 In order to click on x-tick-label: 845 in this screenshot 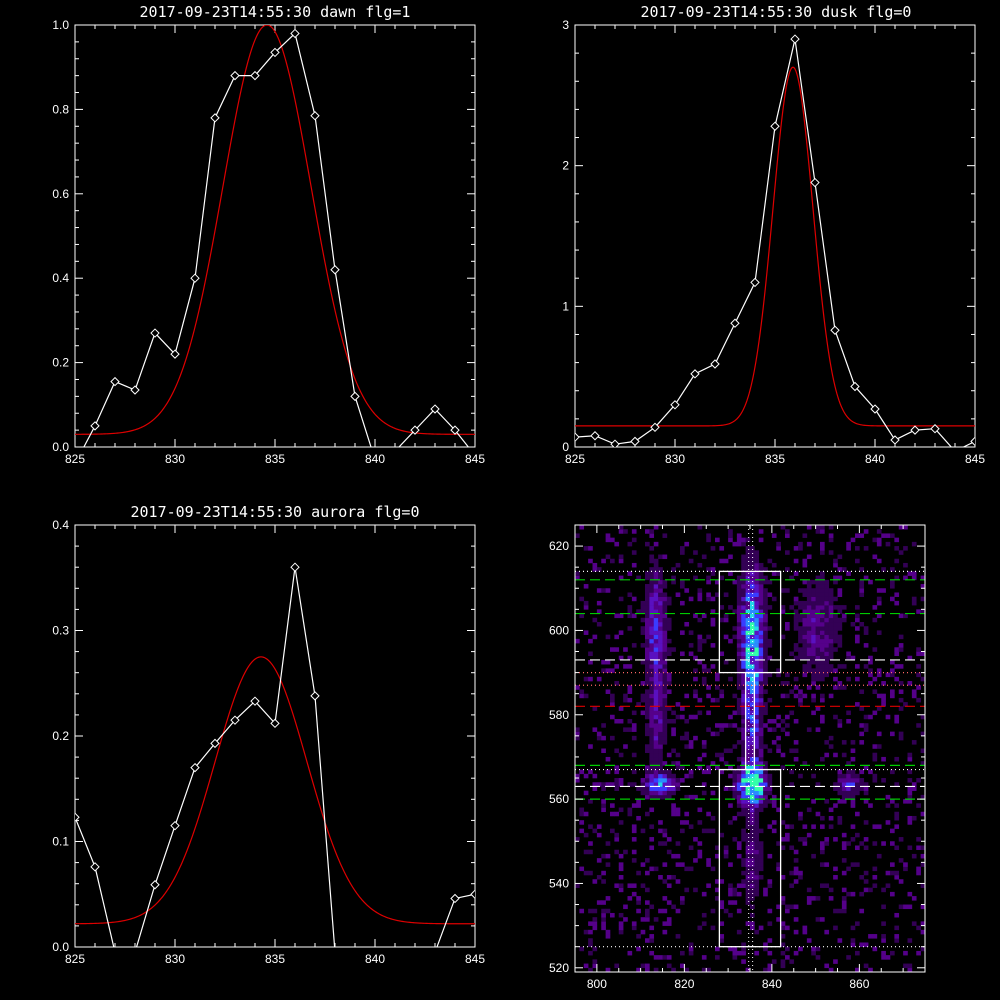, I will do `click(975, 459)`.